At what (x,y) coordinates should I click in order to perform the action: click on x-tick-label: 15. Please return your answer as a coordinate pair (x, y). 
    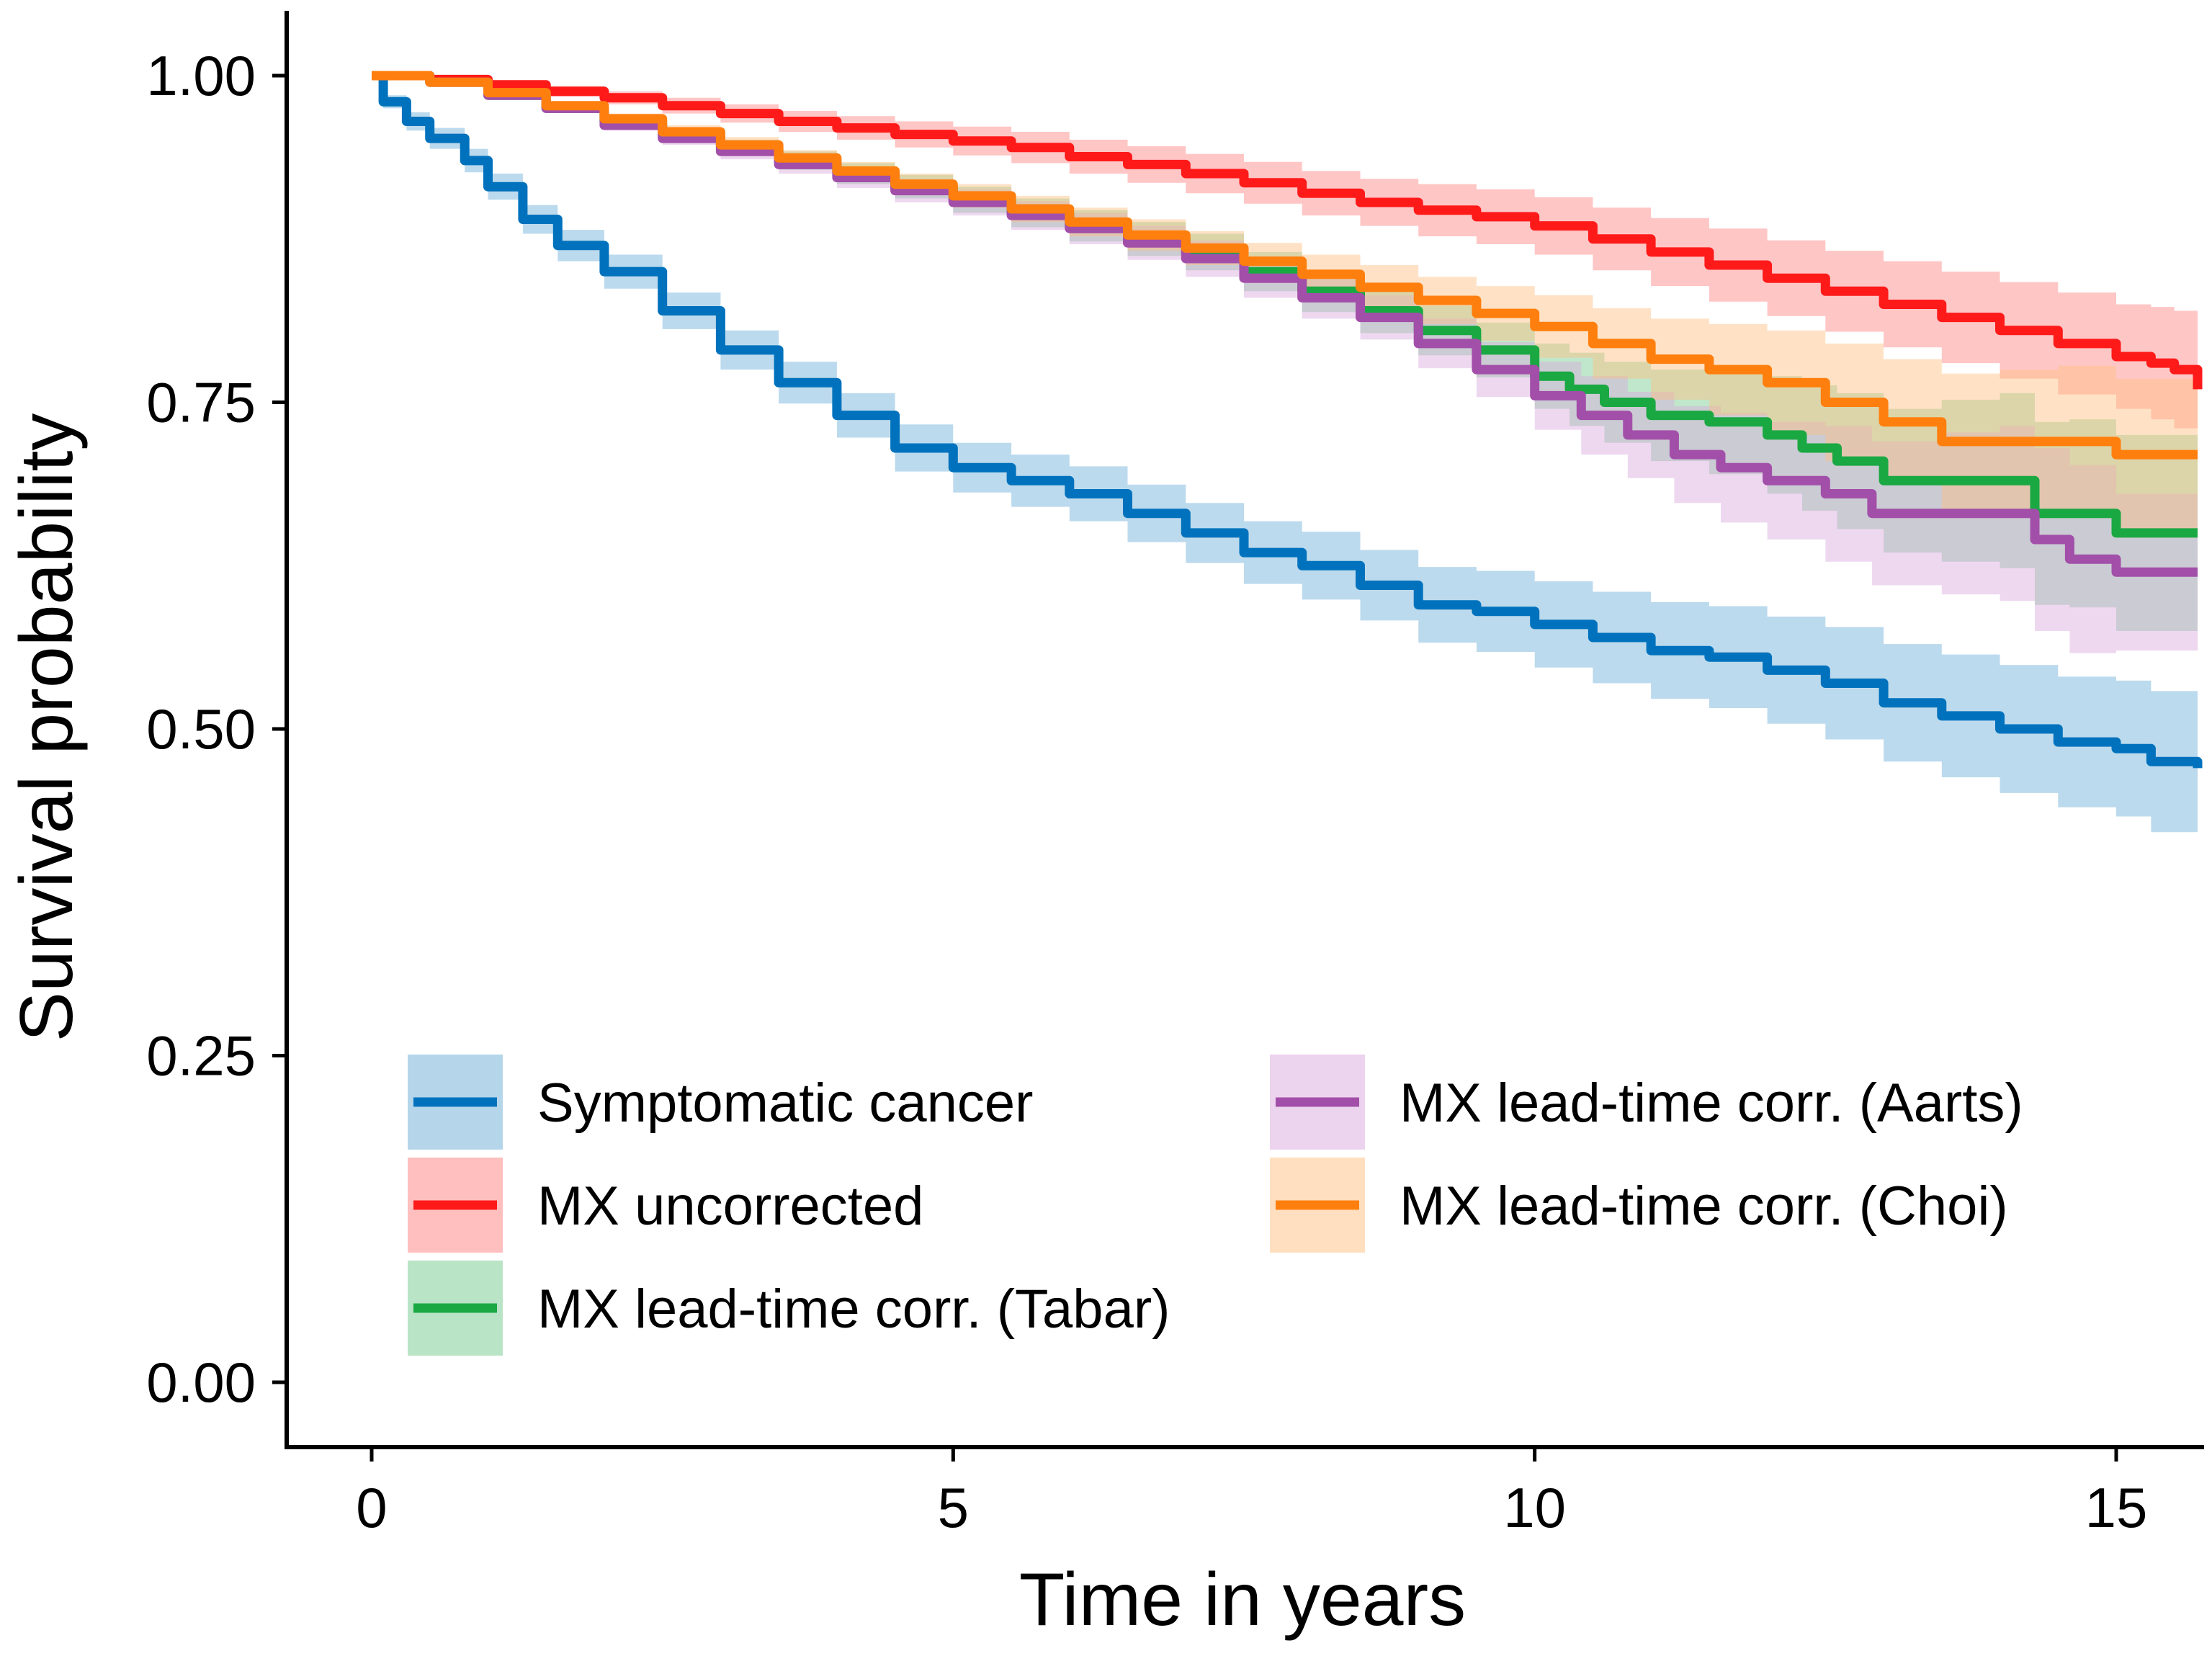
    Looking at the image, I should click on (2116, 1507).